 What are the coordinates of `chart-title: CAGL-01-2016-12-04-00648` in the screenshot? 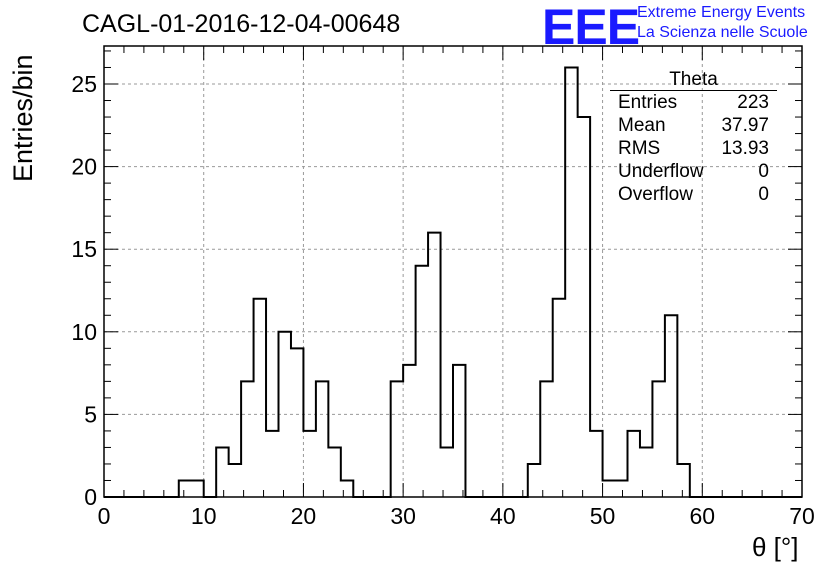 It's located at (241, 24).